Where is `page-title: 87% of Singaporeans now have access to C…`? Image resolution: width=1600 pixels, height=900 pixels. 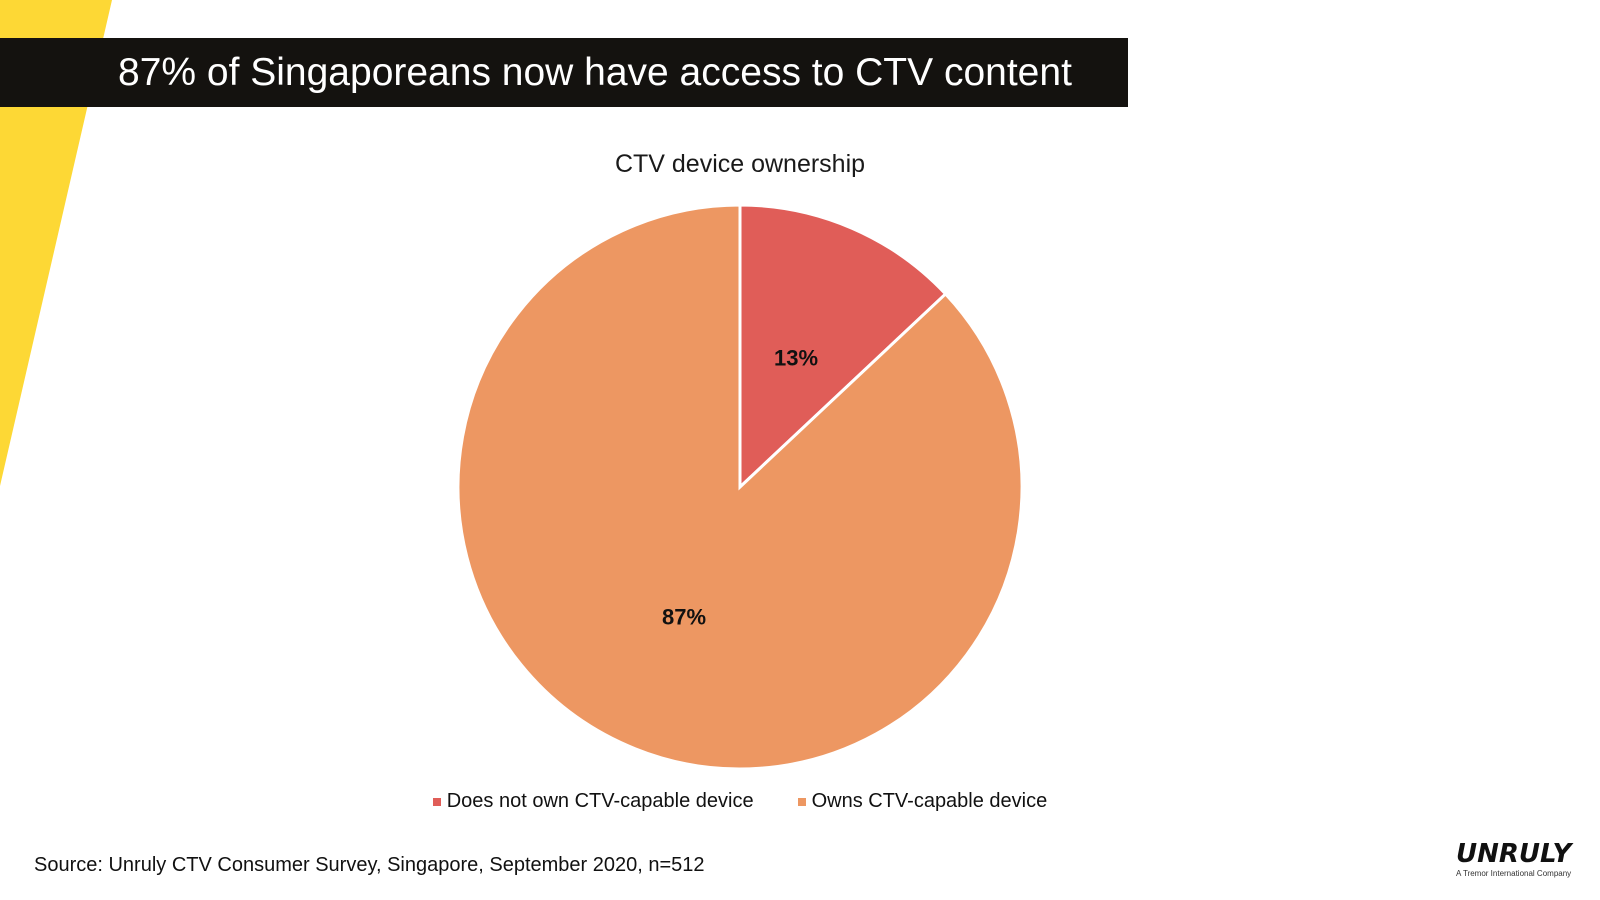
page-title: 87% of Singaporeans now have access to C… is located at coordinates (595, 72).